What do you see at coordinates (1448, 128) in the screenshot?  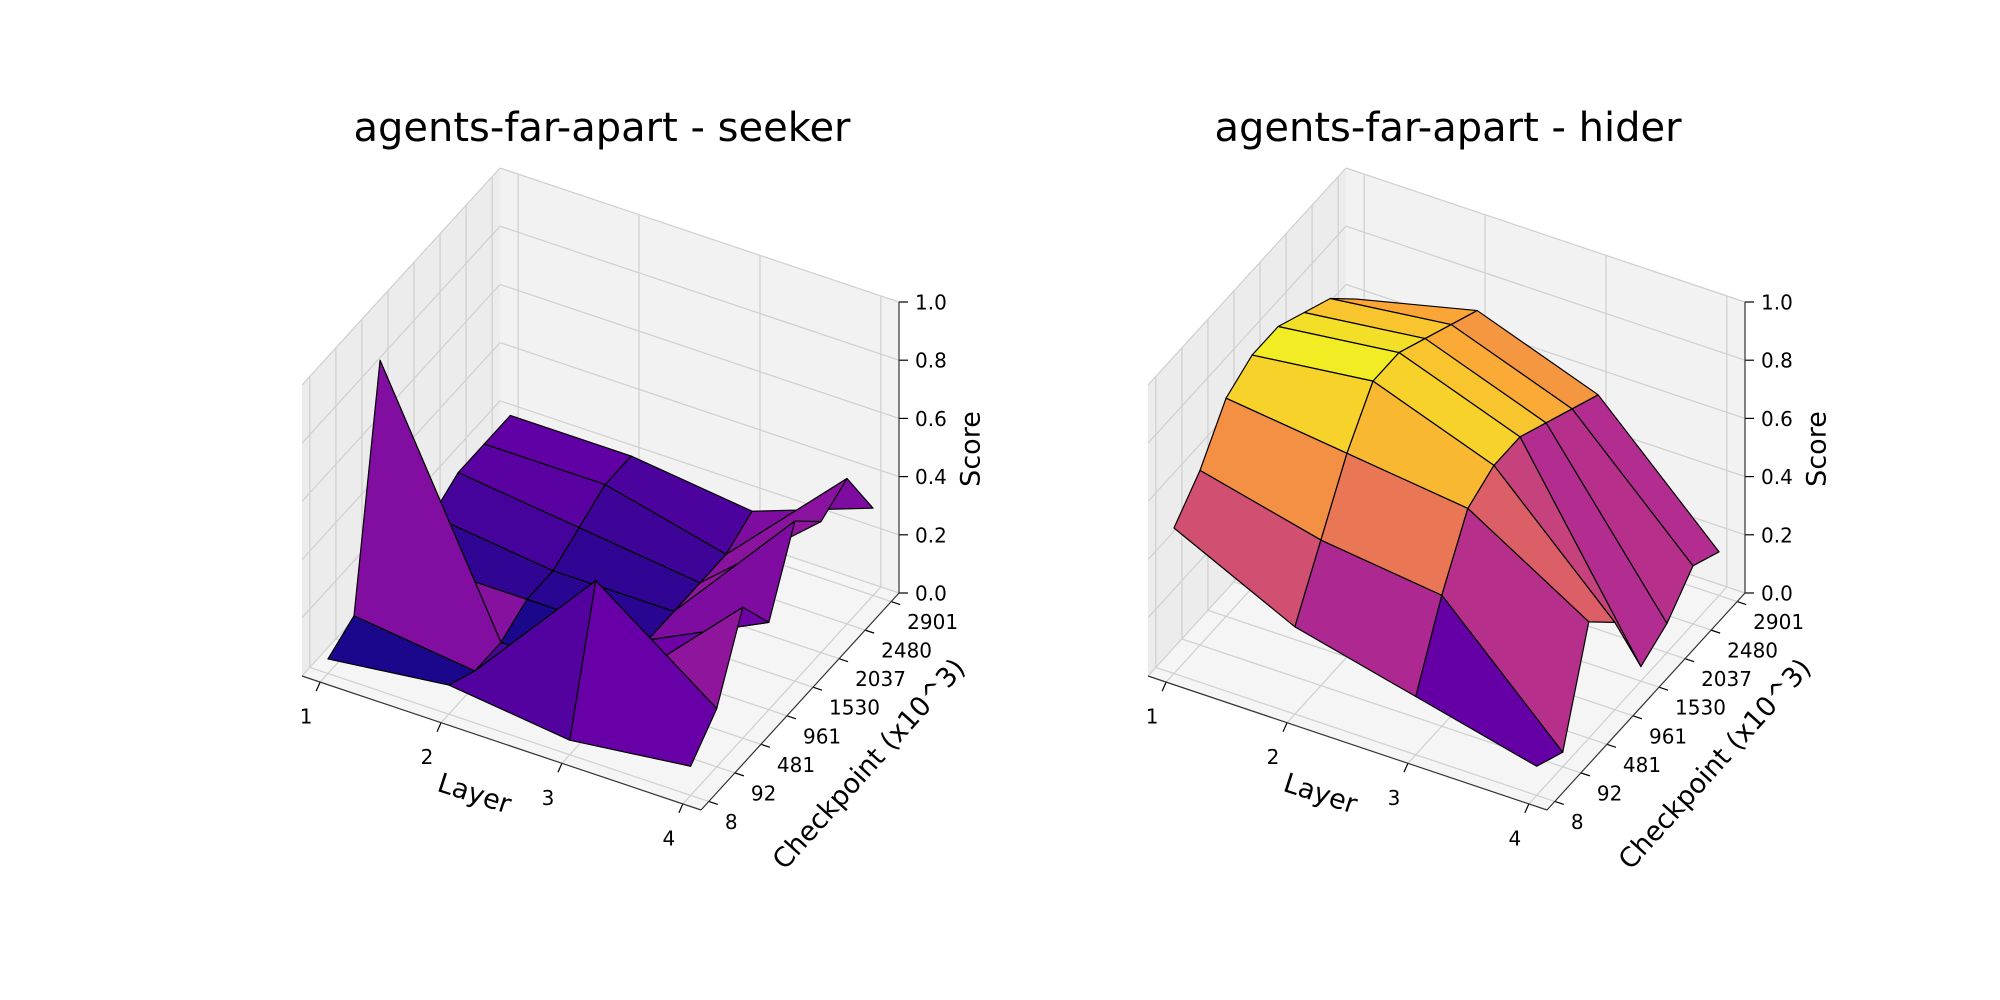 I see `chart-title: agents-far-apart - hider` at bounding box center [1448, 128].